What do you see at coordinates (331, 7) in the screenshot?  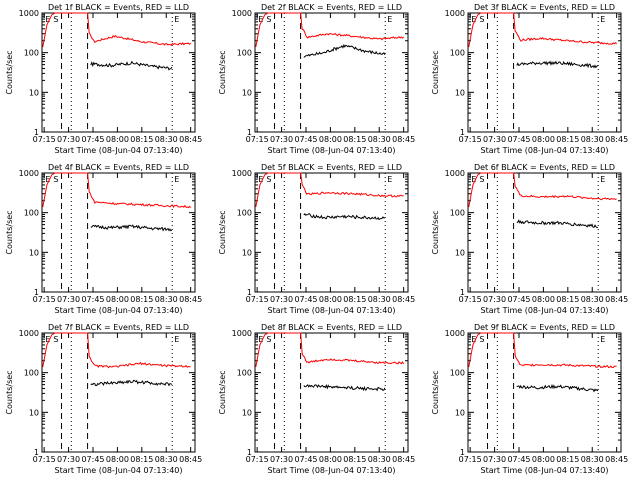 I see `chart-title: Det 2f BLACK = Events, RED = LLD` at bounding box center [331, 7].